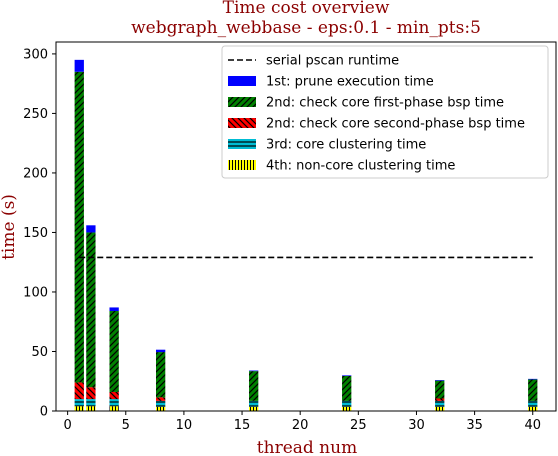  I want to click on x-tick-label: 0, so click(67, 425).